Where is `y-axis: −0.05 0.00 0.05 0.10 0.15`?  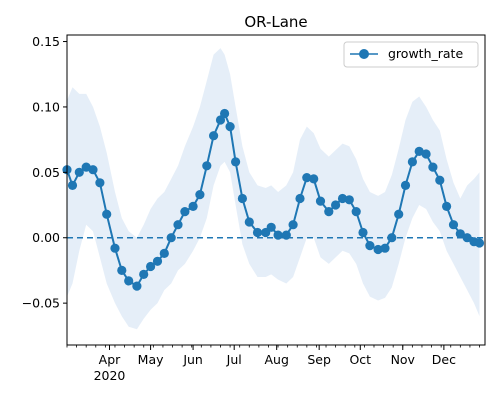
y-axis: −0.05 0.00 0.05 0.10 0.15 is located at coordinates (44, 172).